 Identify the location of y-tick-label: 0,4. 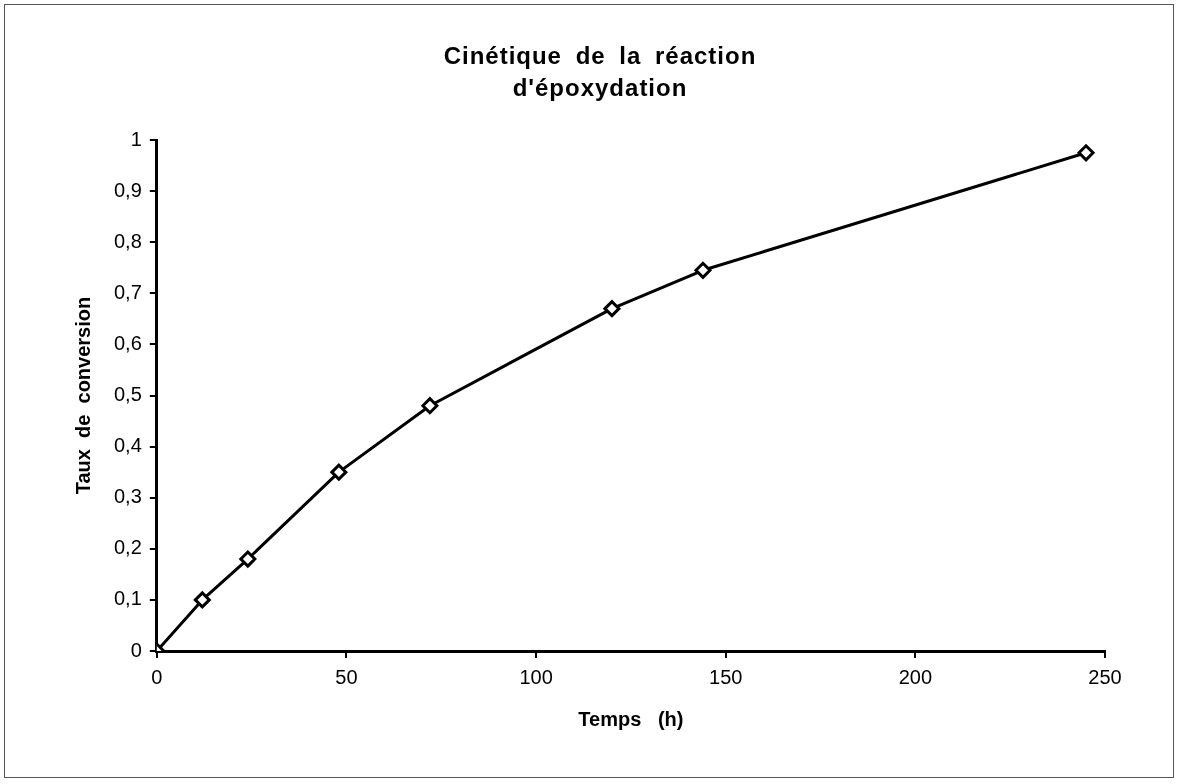
(127, 445).